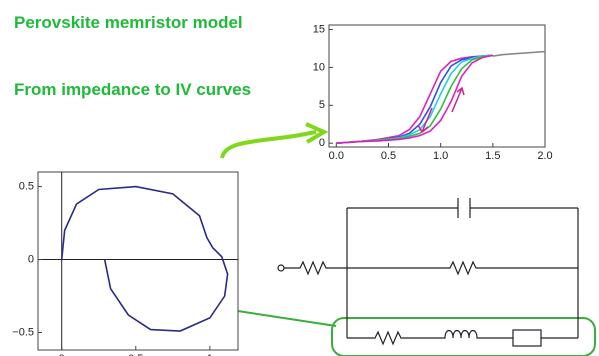  I want to click on y-tick-label: 15, so click(319, 29).